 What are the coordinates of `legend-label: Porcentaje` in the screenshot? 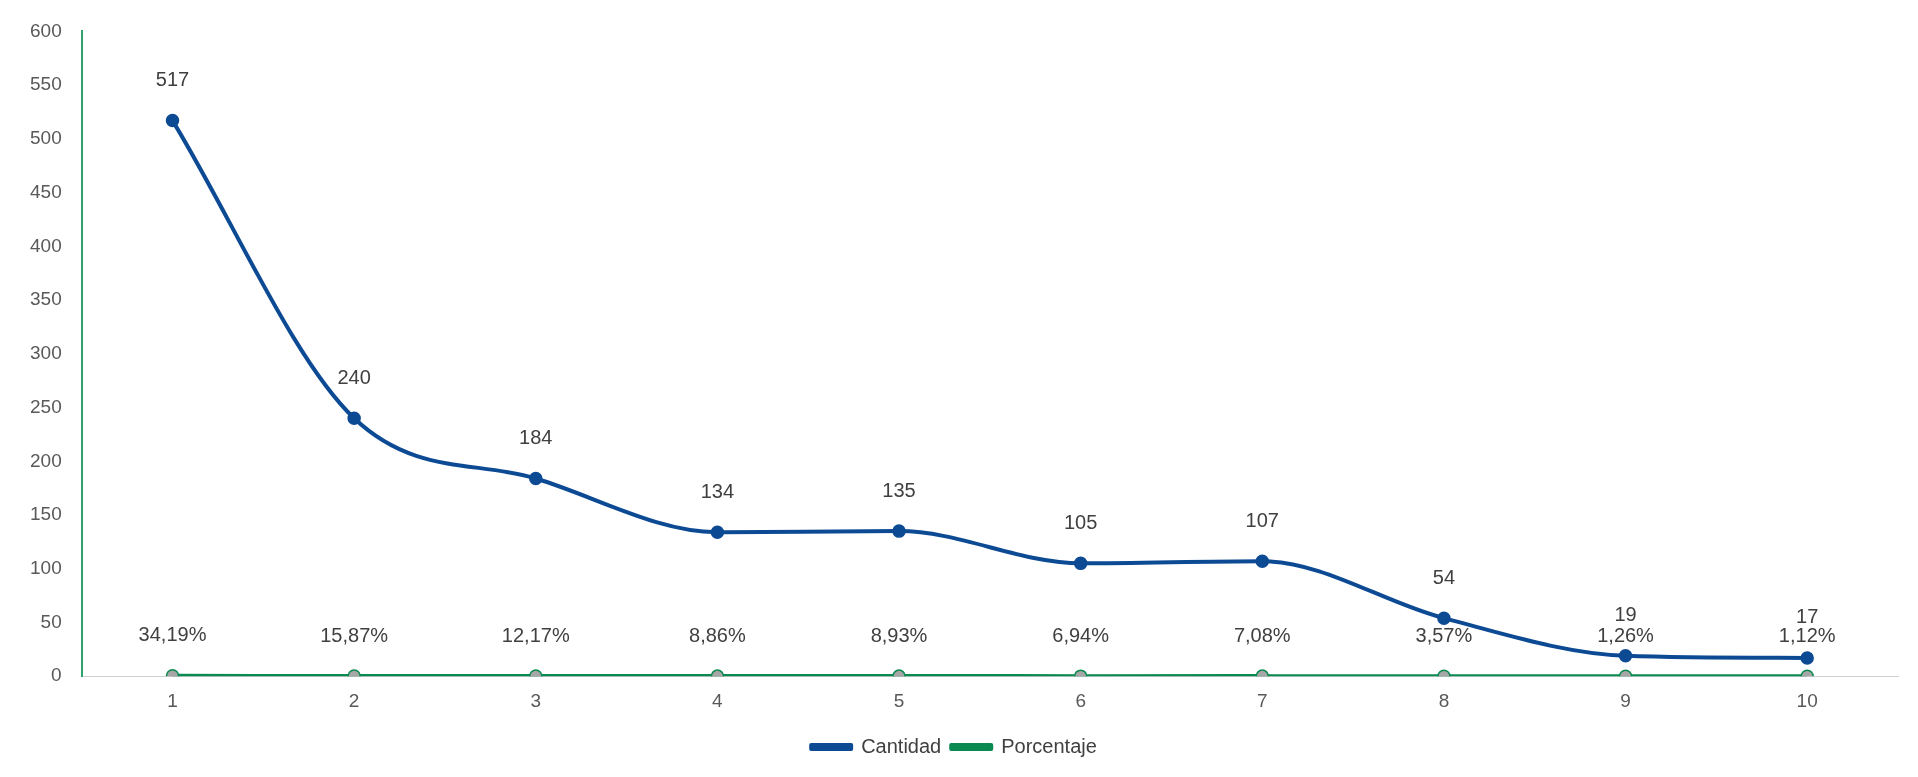 It's located at (1049, 745).